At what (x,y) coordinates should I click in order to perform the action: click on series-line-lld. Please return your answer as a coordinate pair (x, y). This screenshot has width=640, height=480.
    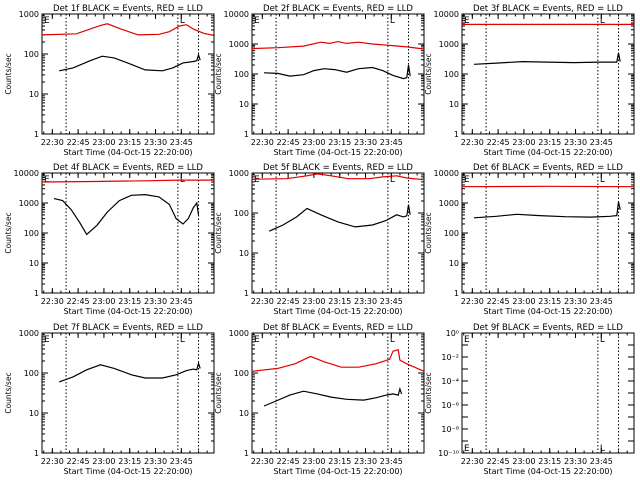
    Looking at the image, I should click on (127, 181).